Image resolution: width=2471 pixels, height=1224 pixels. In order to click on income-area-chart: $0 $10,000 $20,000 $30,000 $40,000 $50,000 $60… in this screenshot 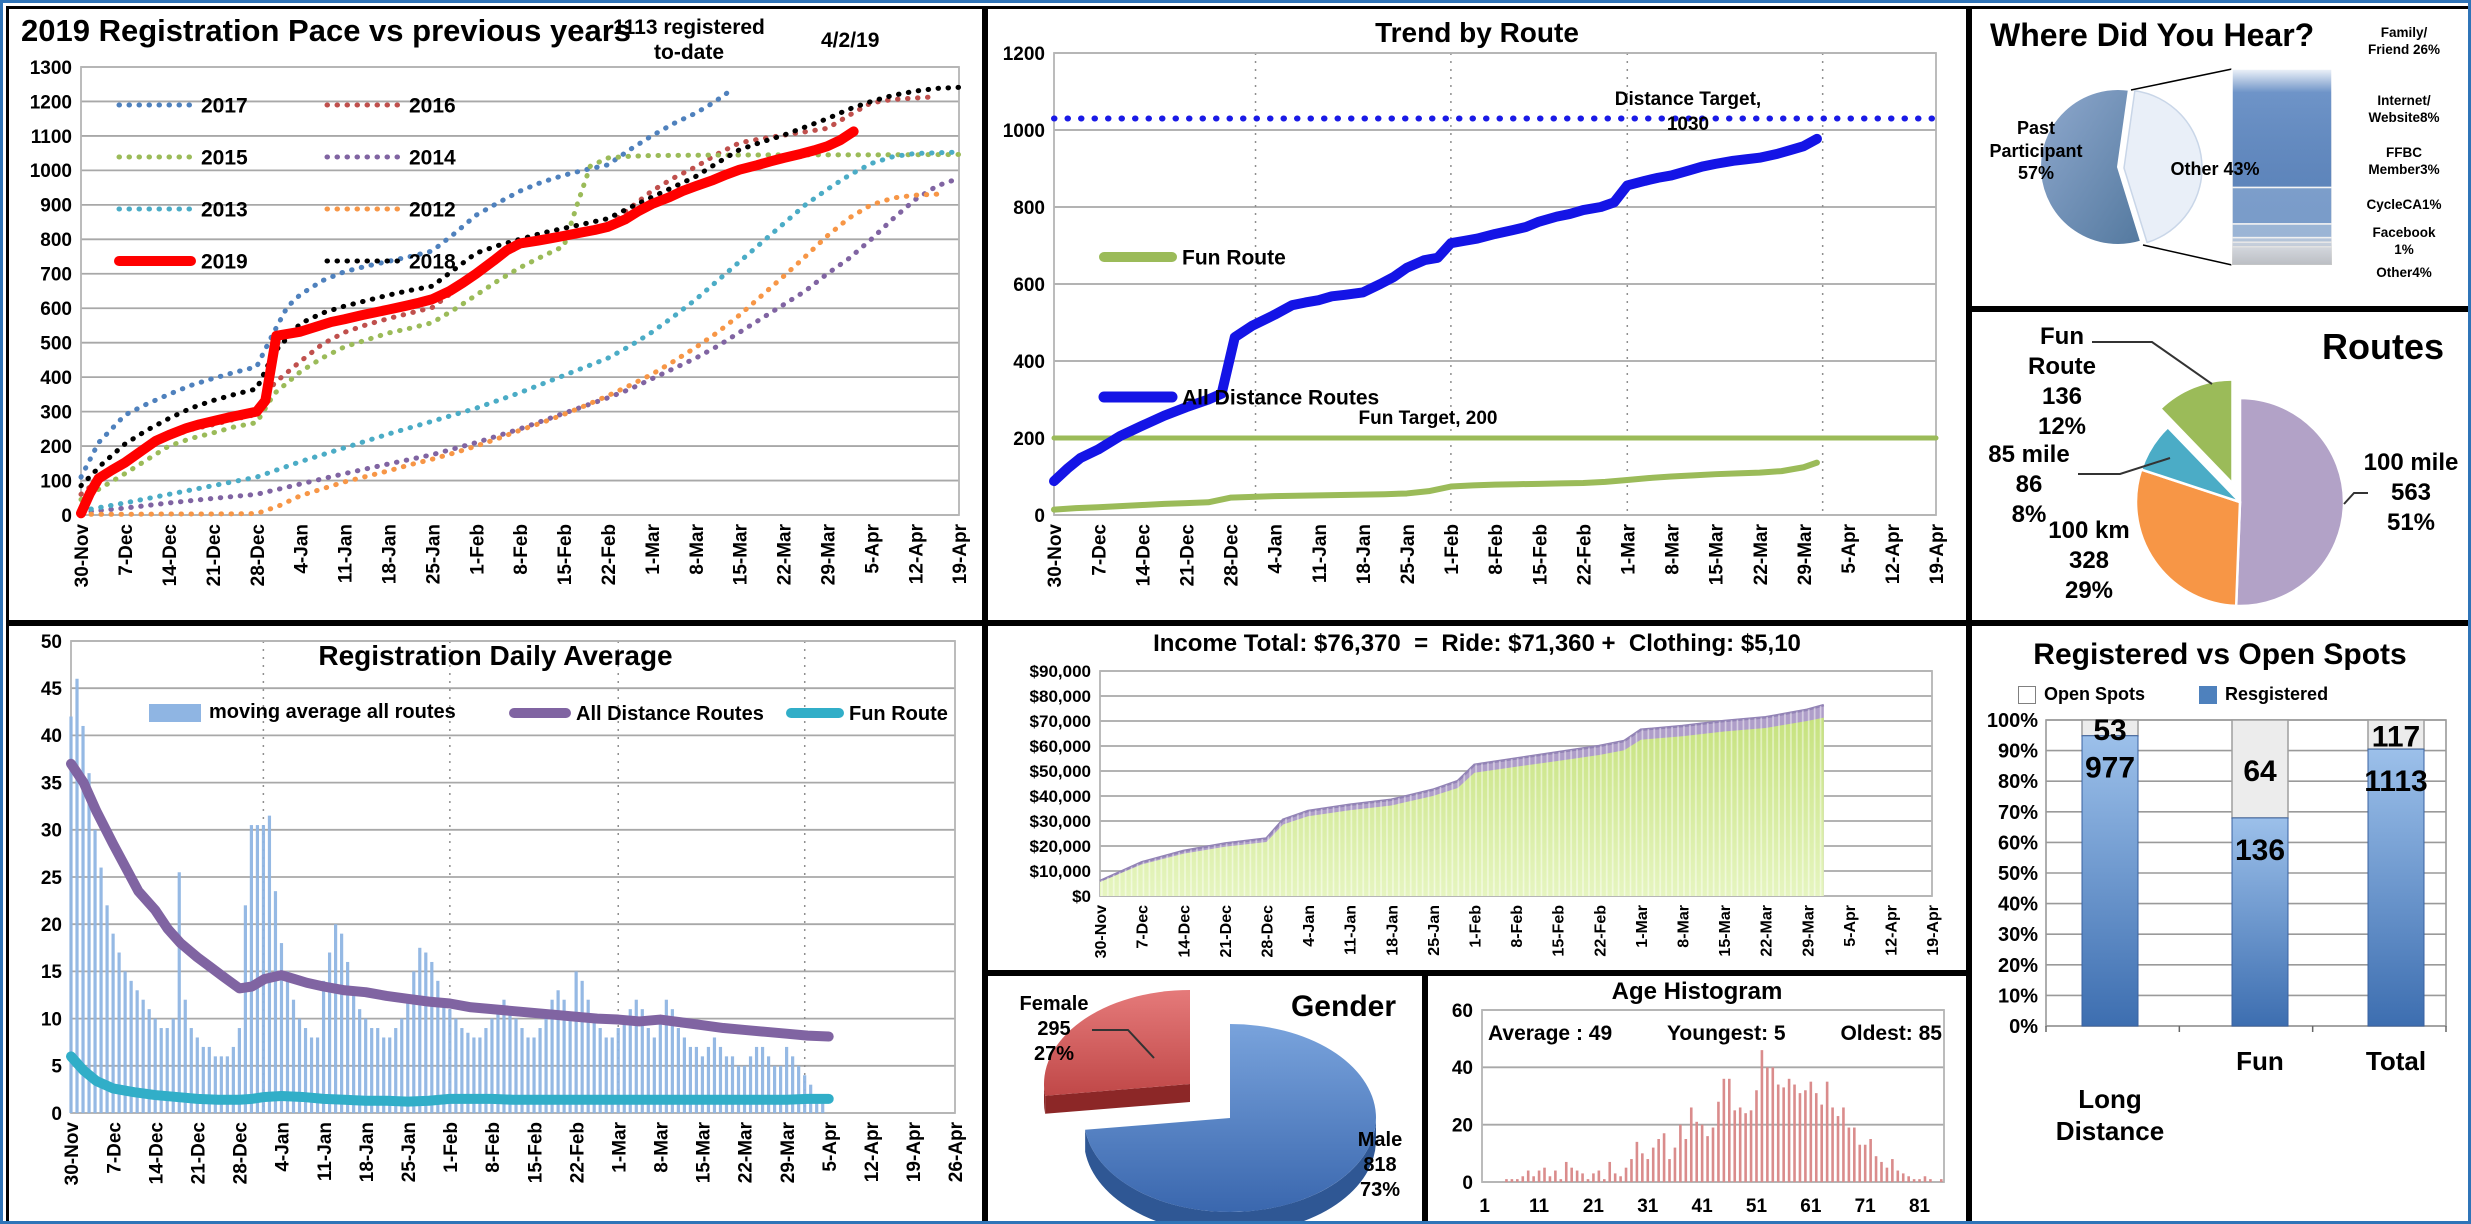, I will do `click(1477, 798)`.